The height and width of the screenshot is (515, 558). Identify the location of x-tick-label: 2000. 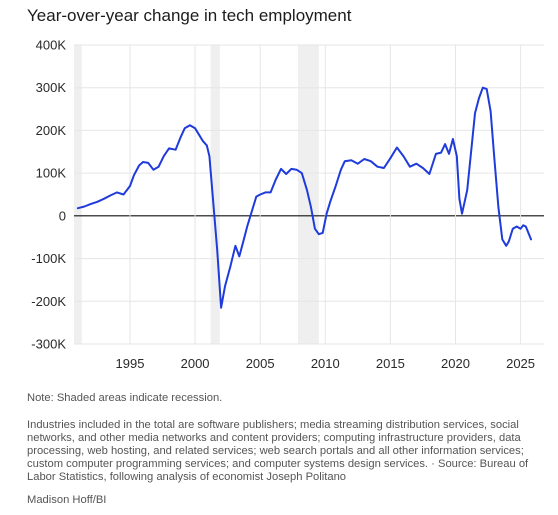
(195, 363).